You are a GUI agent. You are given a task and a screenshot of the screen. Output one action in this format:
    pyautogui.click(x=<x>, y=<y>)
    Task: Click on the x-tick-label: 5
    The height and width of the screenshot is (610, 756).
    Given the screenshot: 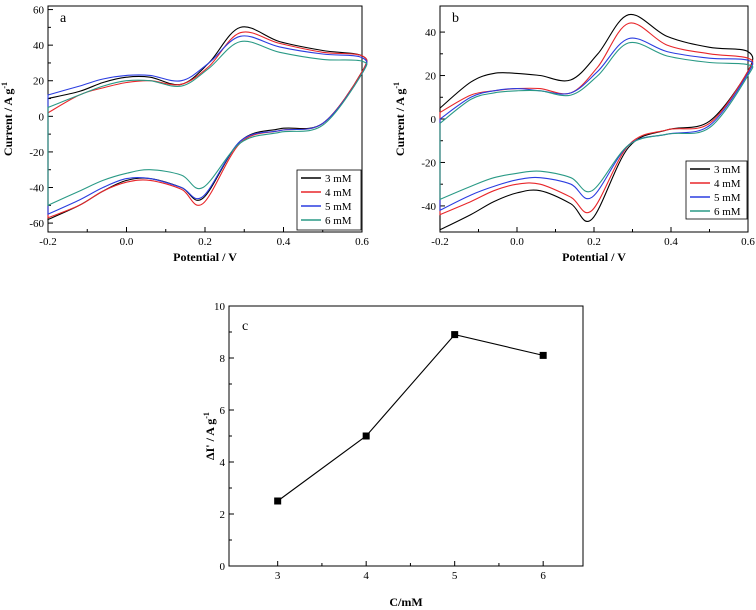 What is the action you would take?
    pyautogui.click(x=455, y=576)
    